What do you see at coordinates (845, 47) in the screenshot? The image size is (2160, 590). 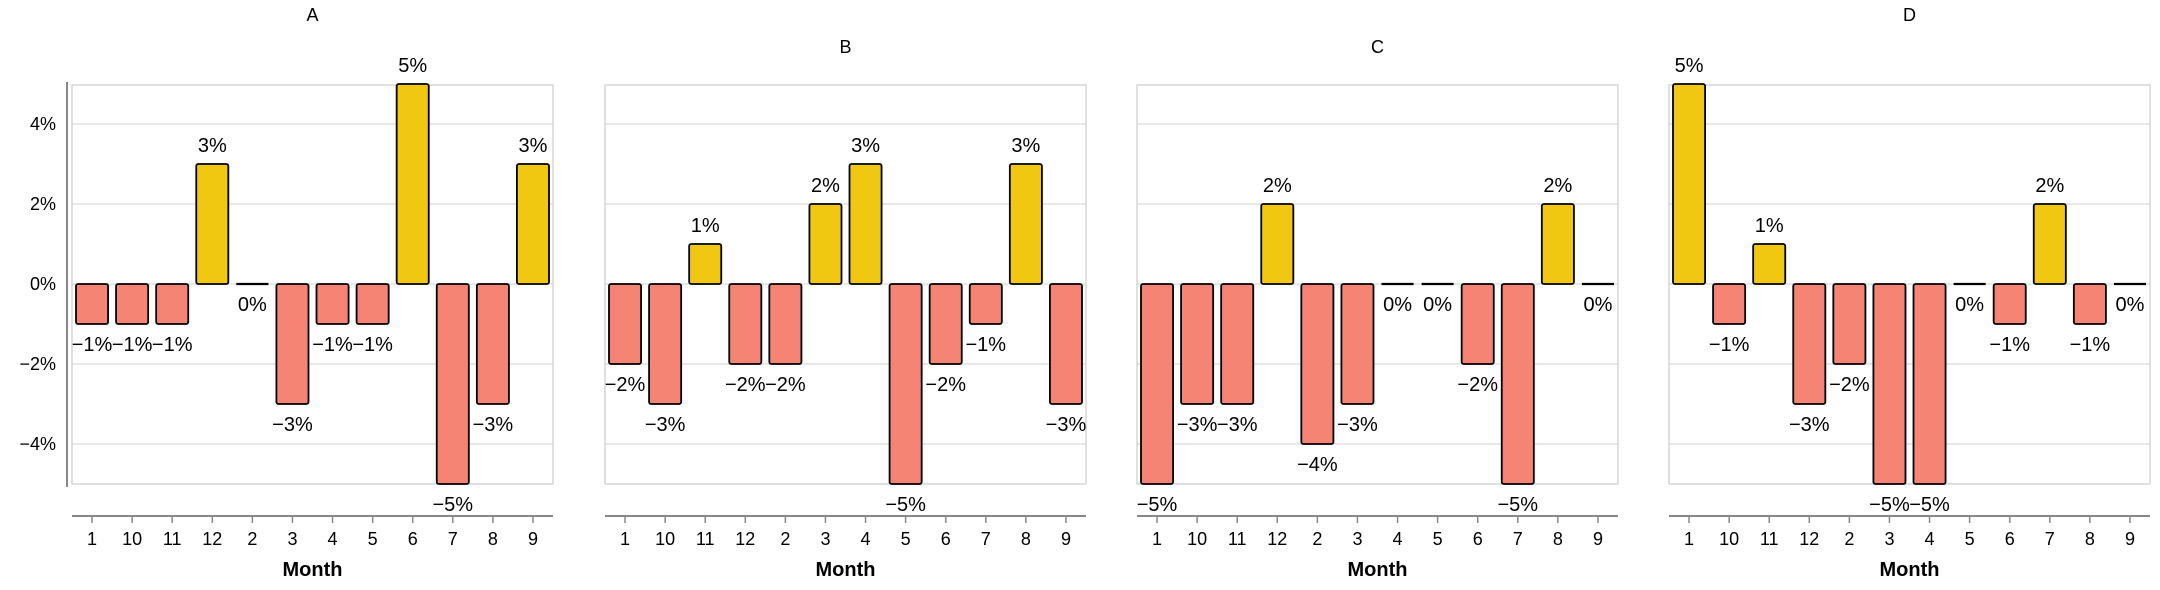 I see `chart-title: B` at bounding box center [845, 47].